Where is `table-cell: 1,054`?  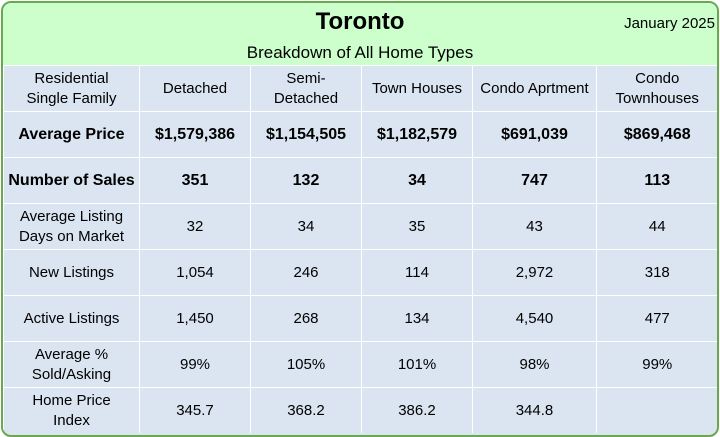 table-cell: 1,054 is located at coordinates (195, 272).